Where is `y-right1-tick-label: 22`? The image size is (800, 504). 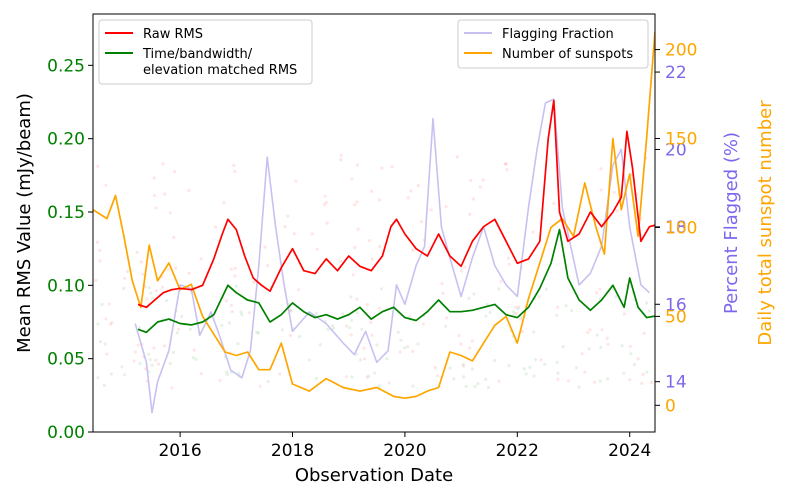
y-right1-tick-label: 22 is located at coordinates (676, 73).